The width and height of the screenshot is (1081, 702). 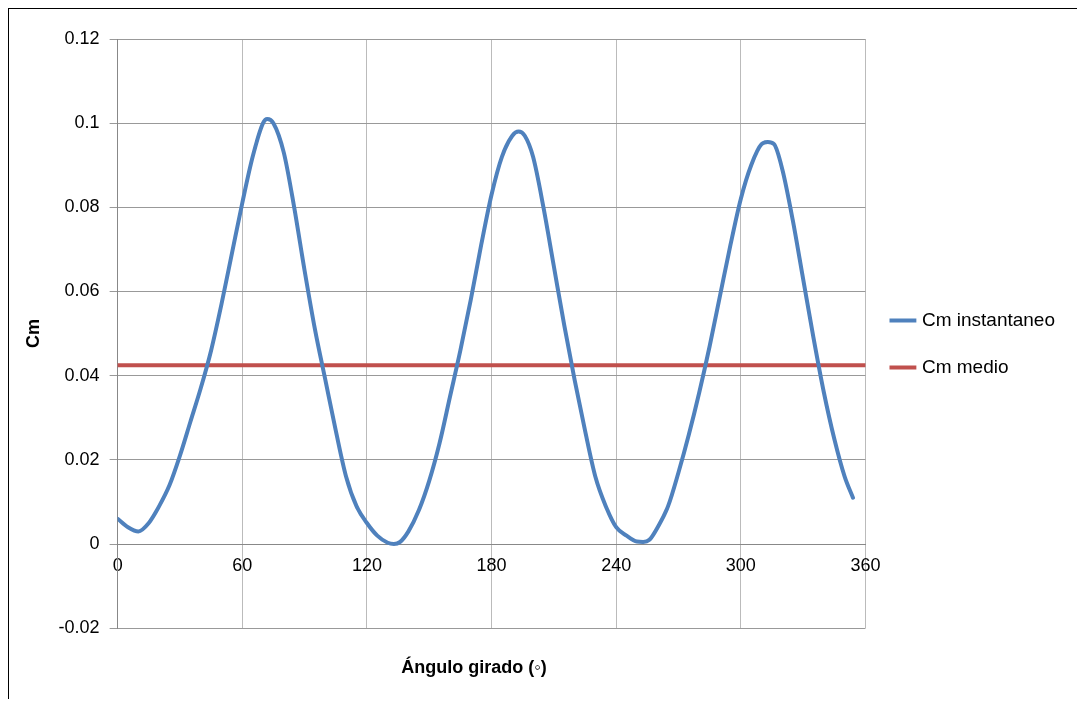 I want to click on y-tick-label: 0.1, so click(x=87, y=122).